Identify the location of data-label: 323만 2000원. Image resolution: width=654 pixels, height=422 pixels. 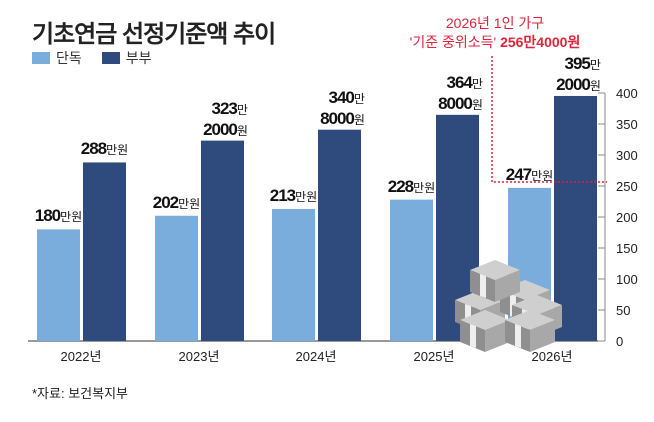
(225, 118).